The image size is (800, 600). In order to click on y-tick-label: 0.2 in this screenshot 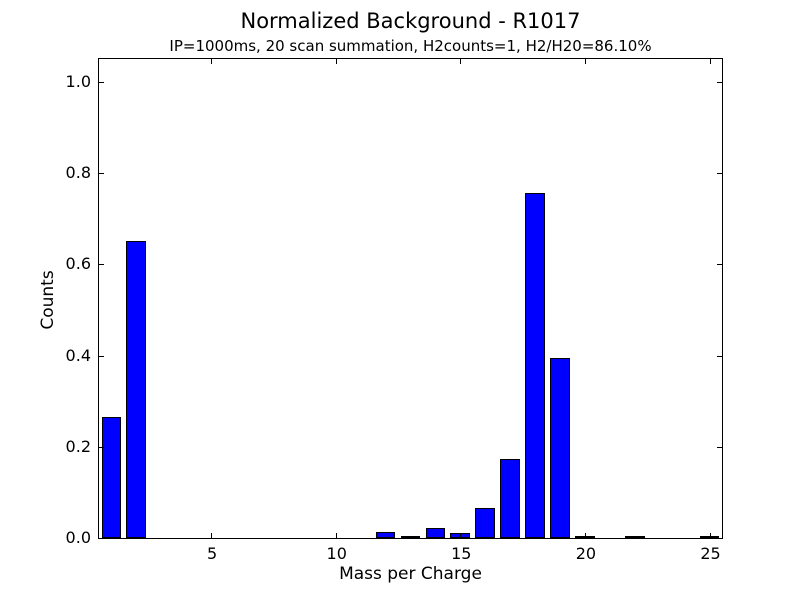, I will do `click(78, 446)`.